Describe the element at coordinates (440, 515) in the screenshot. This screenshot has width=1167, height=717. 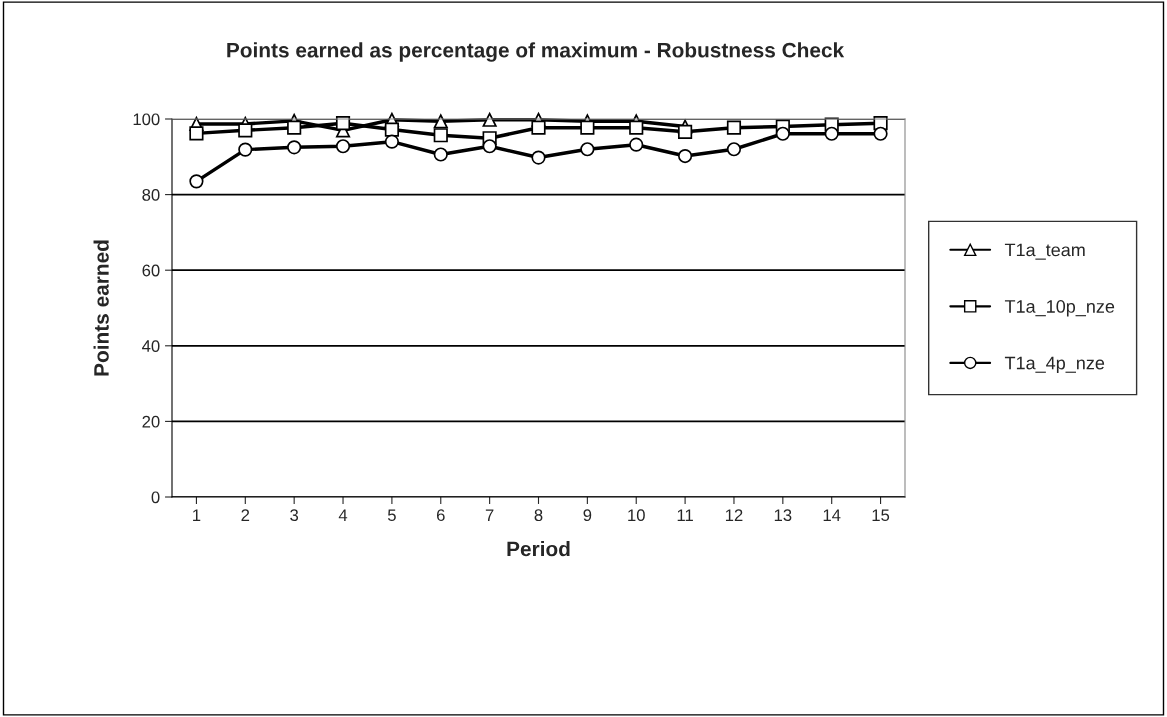
I see `x-tick-label: 6` at that location.